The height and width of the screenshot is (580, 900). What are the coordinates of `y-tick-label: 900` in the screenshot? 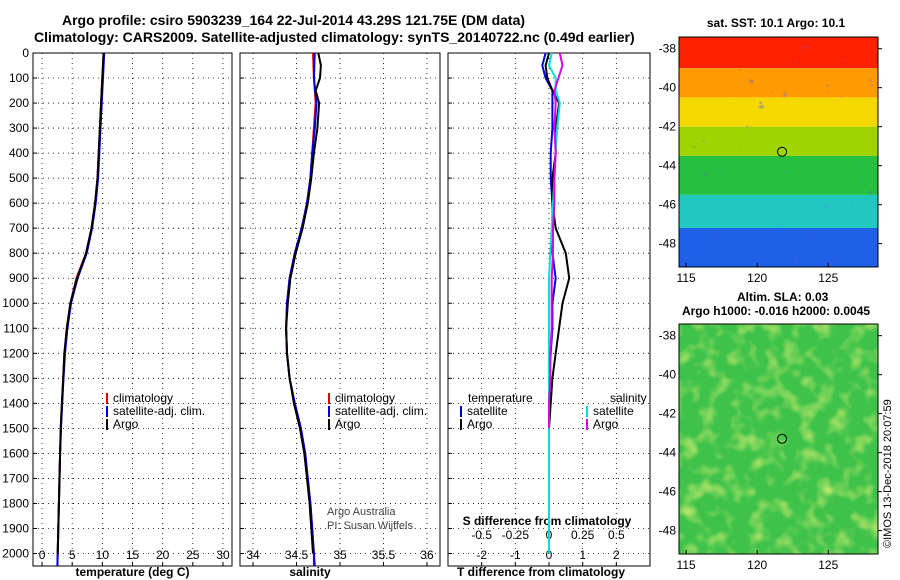 It's located at (19, 278).